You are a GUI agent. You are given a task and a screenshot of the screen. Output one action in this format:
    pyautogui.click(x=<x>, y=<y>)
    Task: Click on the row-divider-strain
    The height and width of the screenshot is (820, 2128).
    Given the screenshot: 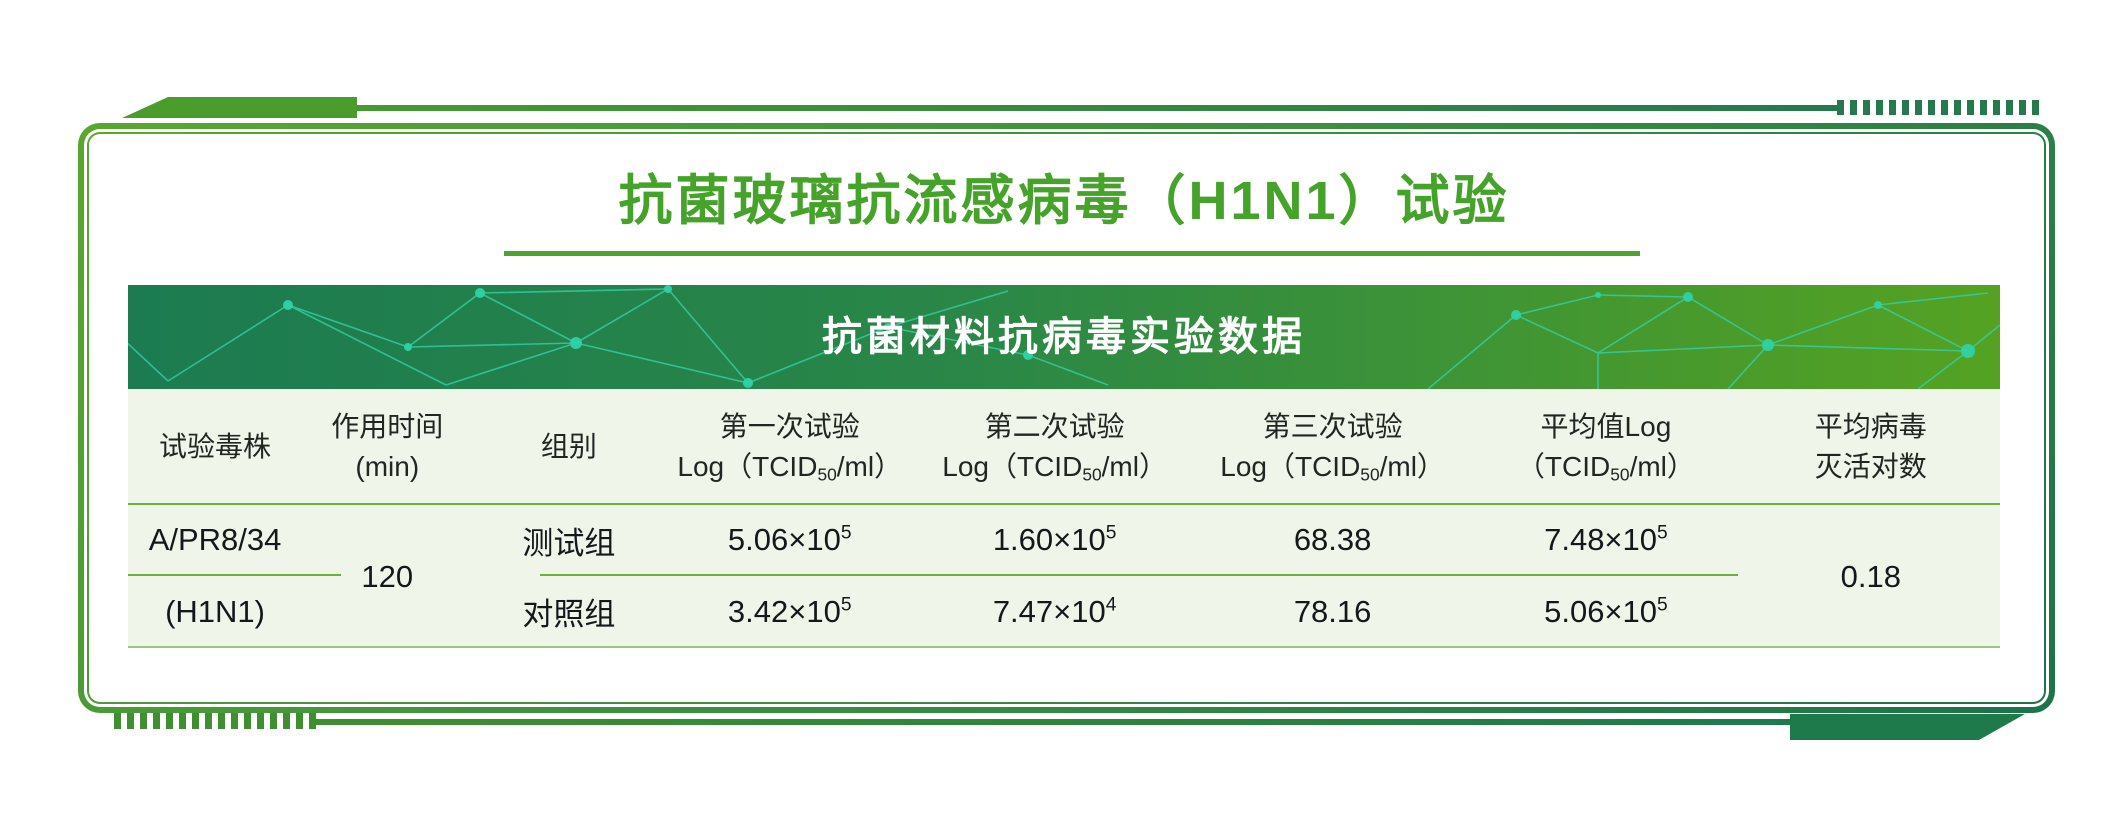 What is the action you would take?
    pyautogui.click(x=235, y=575)
    